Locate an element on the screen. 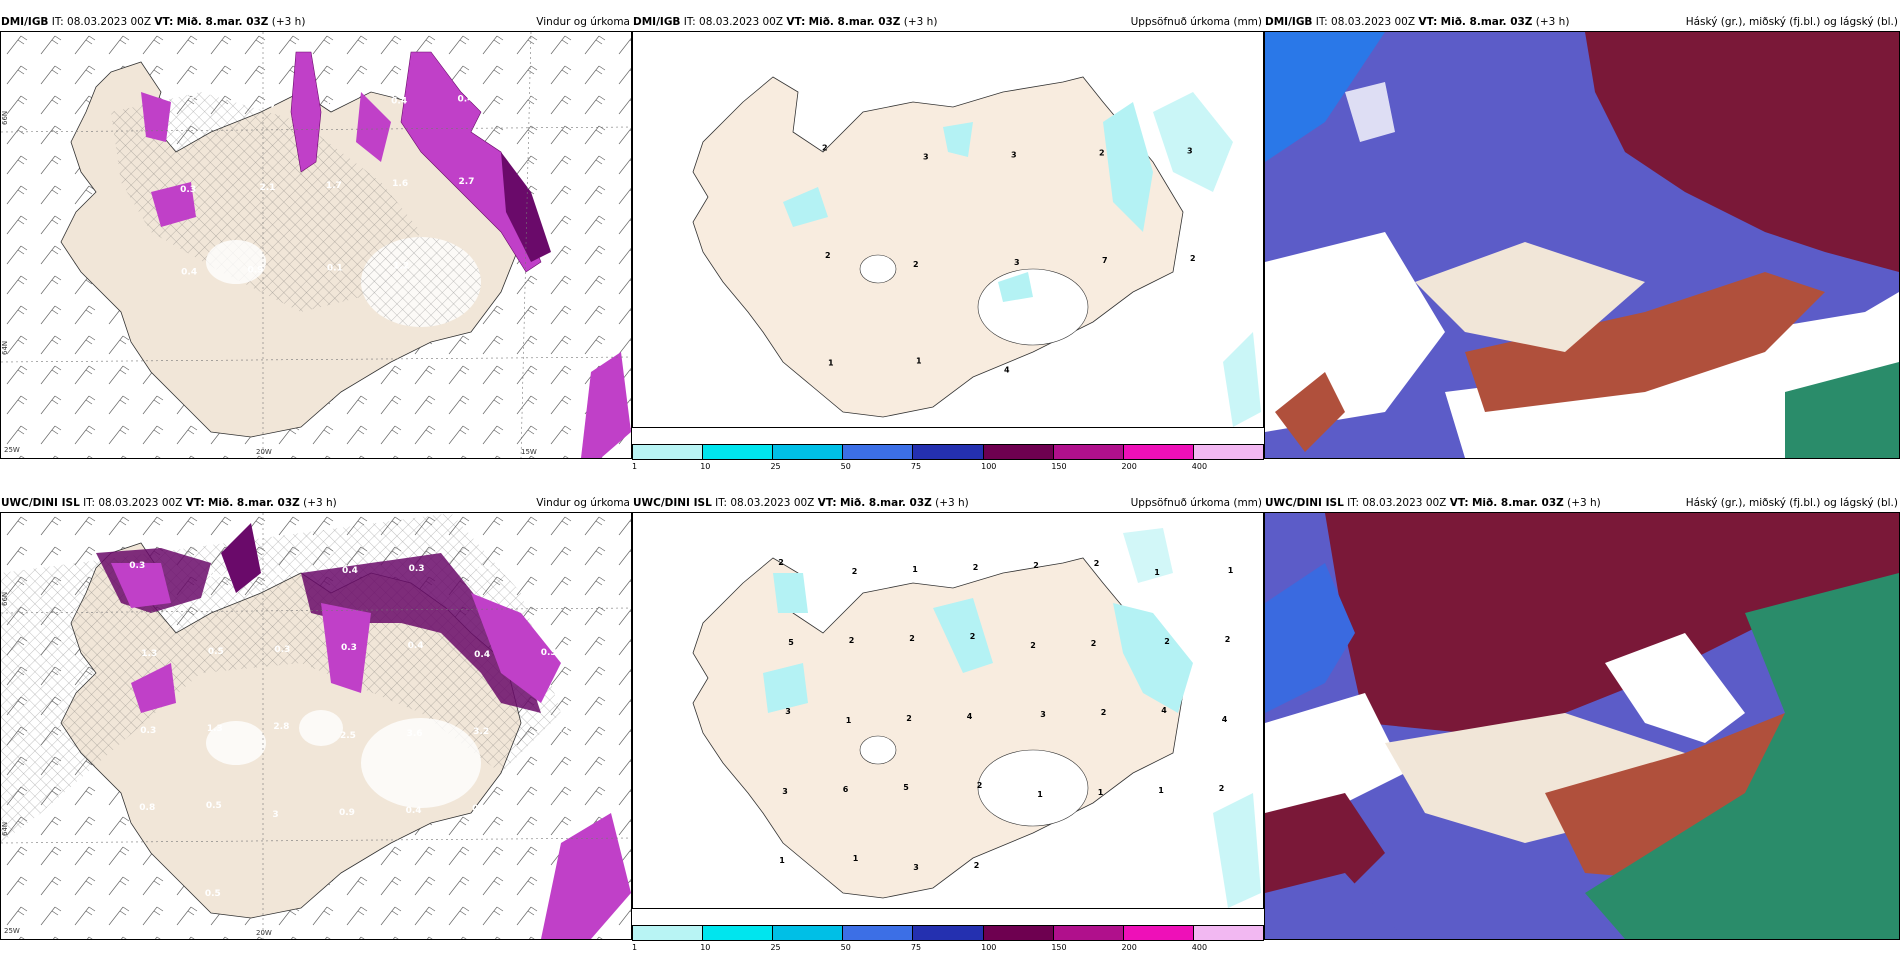 This screenshot has width=1900, height=955. map-value-label: 6 is located at coordinates (846, 789).